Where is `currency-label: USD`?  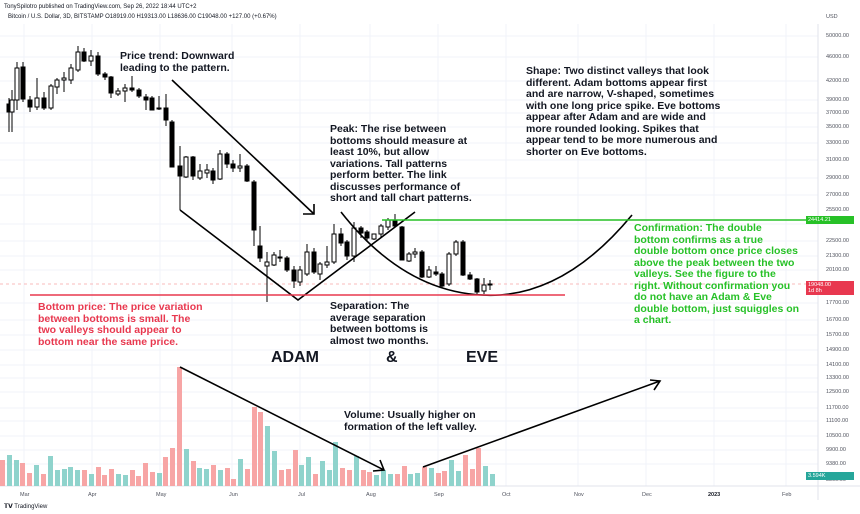
currency-label: USD is located at coordinates (832, 17).